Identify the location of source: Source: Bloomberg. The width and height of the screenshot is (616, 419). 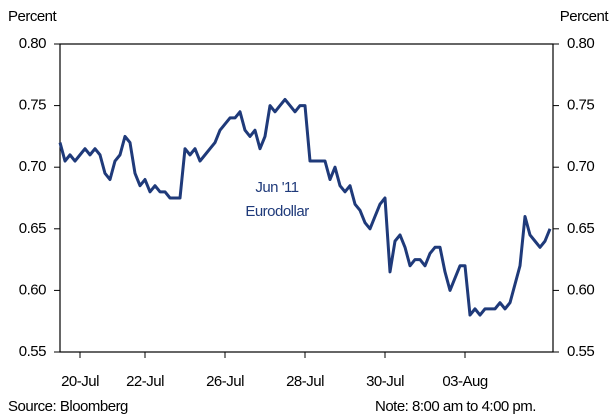
(68, 406).